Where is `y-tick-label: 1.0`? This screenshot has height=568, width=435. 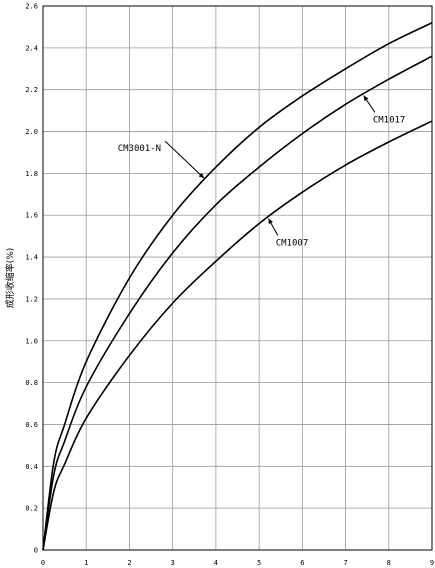
y-tick-label: 1.0 is located at coordinates (31, 341).